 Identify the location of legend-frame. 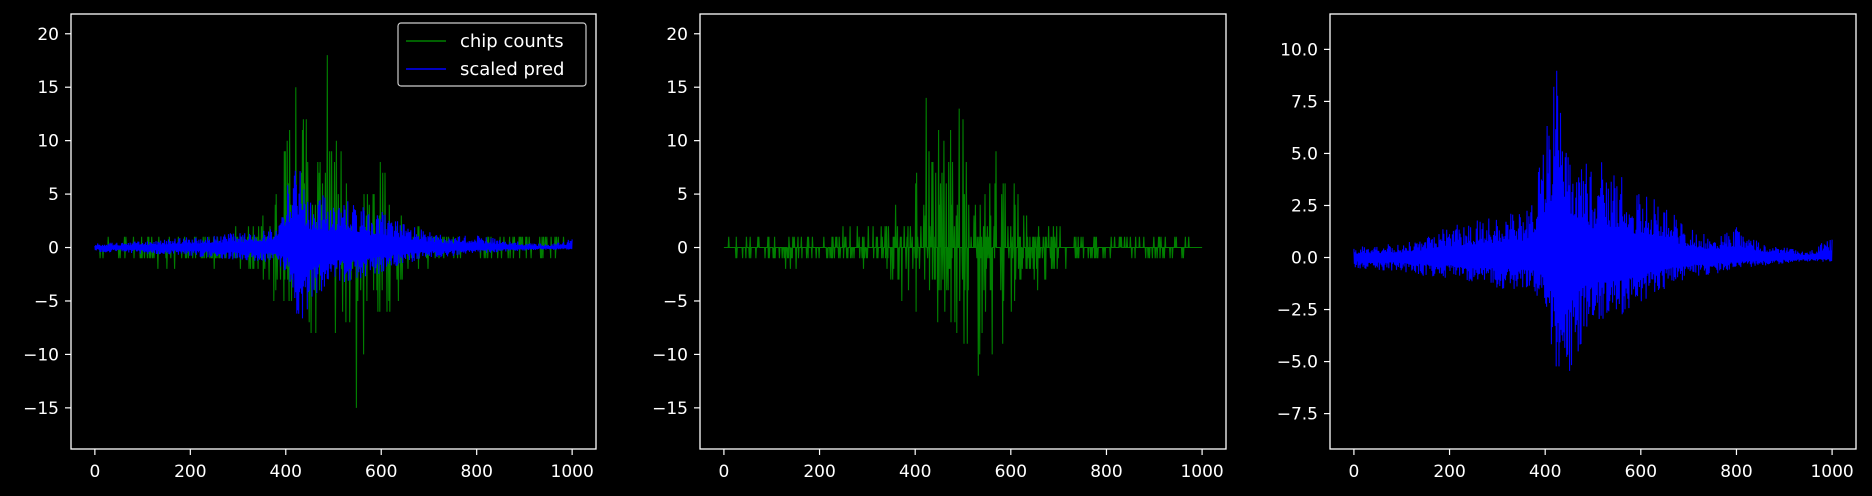
(492, 54).